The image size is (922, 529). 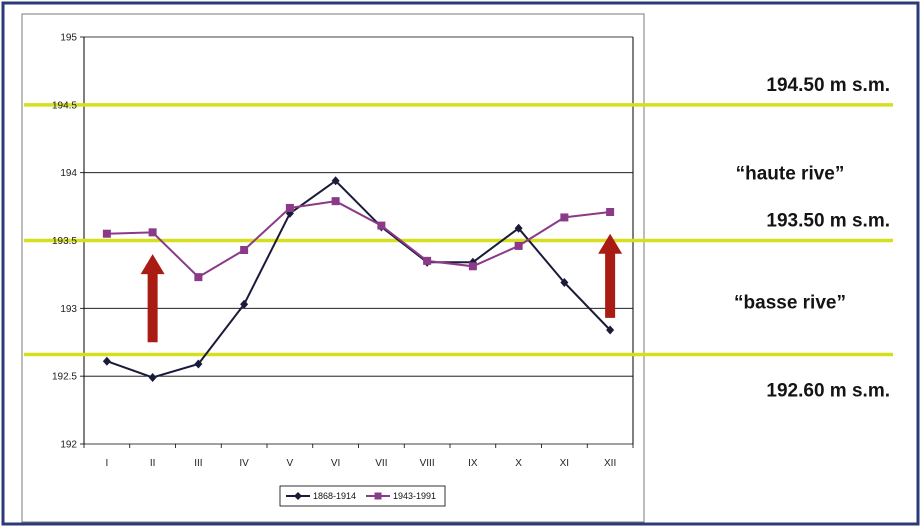 What do you see at coordinates (414, 496) in the screenshot?
I see `legend-label: 1943-1991` at bounding box center [414, 496].